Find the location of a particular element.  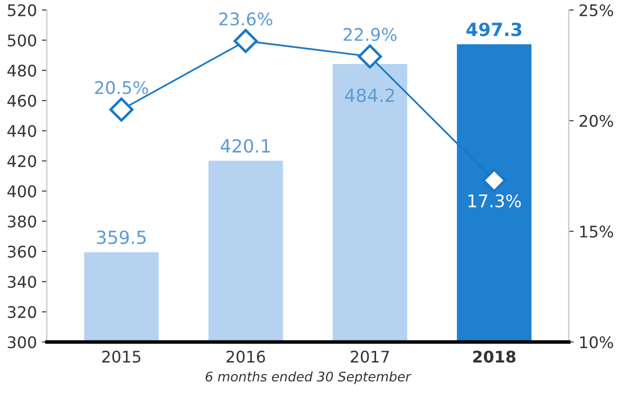

data-label: 484.2 is located at coordinates (369, 95).